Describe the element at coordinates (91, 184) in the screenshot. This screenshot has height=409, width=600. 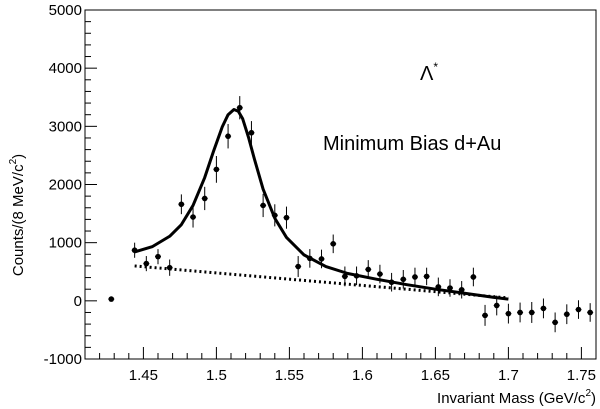
I see `y-axis-ticks` at that location.